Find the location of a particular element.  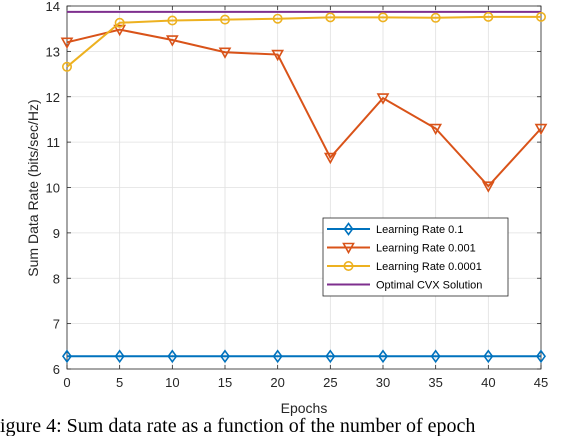

x-tick-label: 10 is located at coordinates (172, 382).